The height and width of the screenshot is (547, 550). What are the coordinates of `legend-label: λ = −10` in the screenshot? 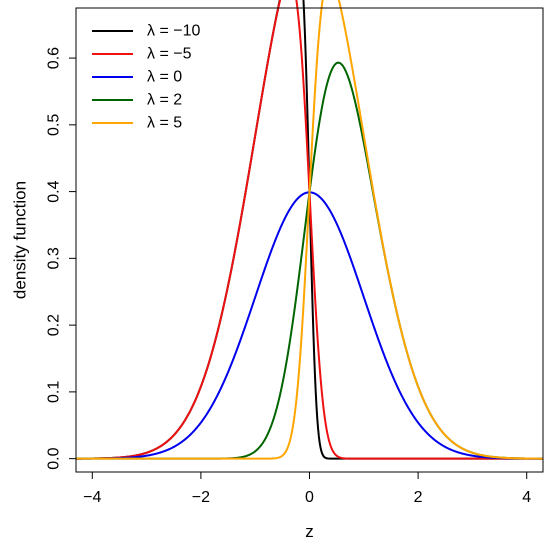 It's located at (173, 31).